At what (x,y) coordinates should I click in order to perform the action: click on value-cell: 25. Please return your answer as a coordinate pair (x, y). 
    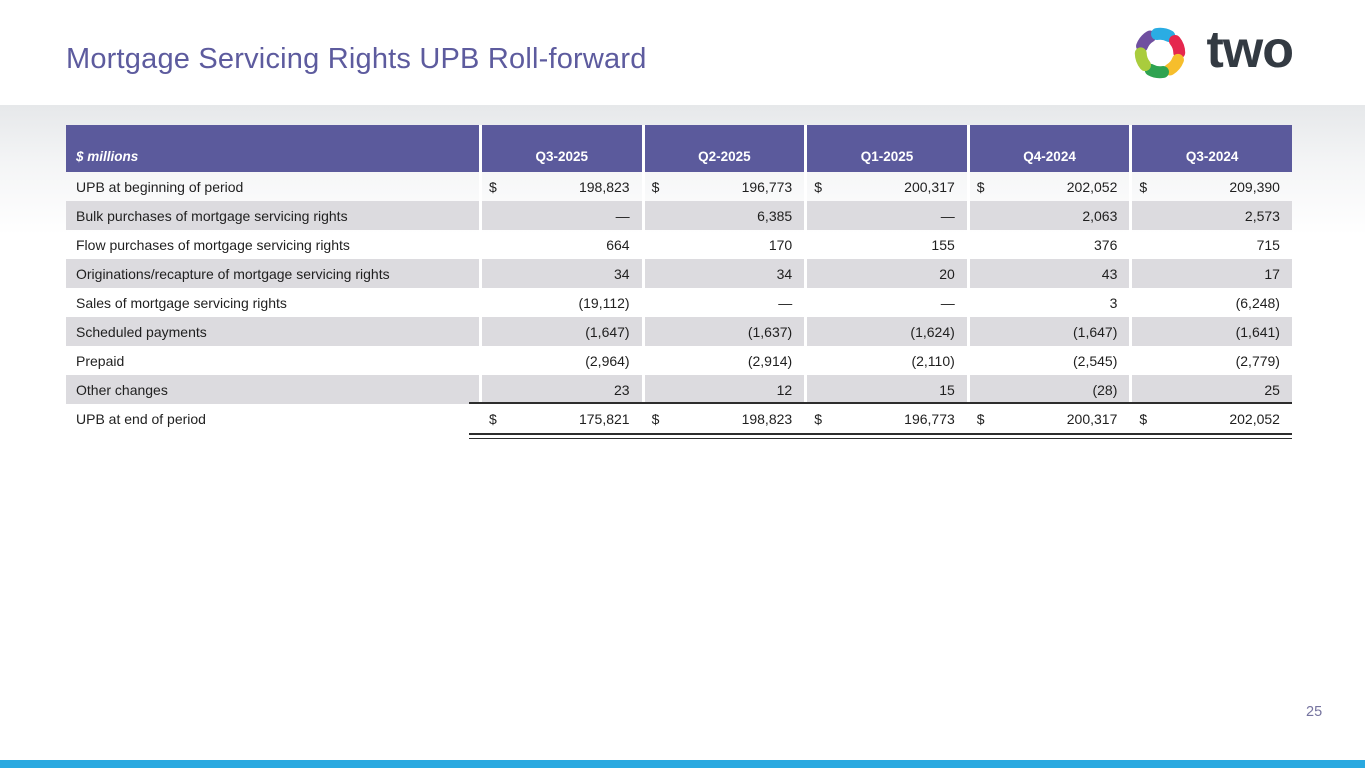
    Looking at the image, I should click on (1210, 389).